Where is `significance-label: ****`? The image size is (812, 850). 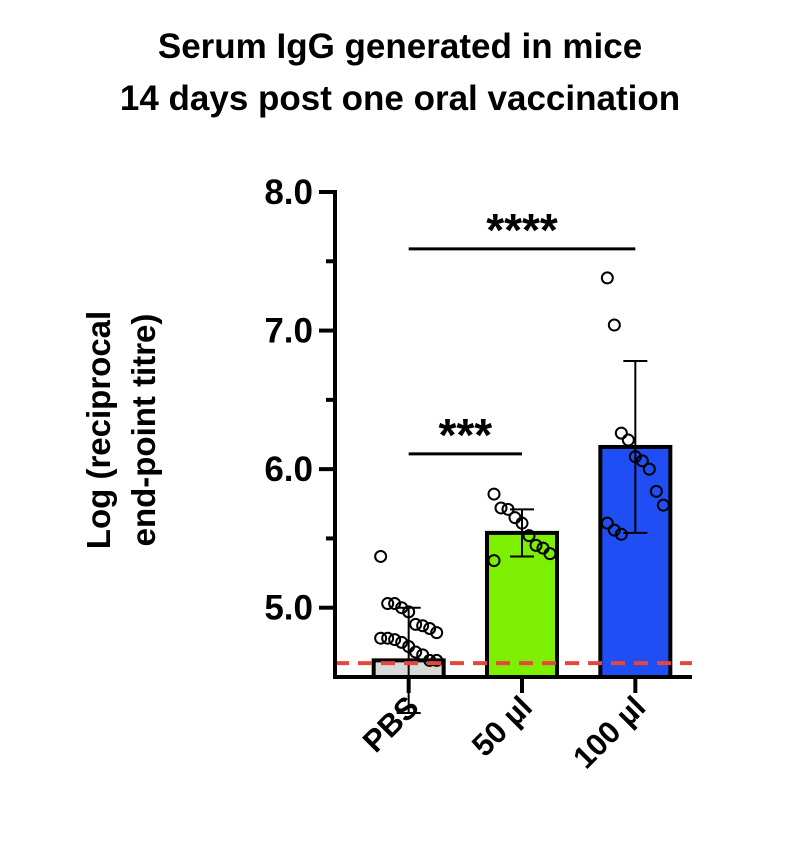
significance-label: **** is located at coordinates (522, 230).